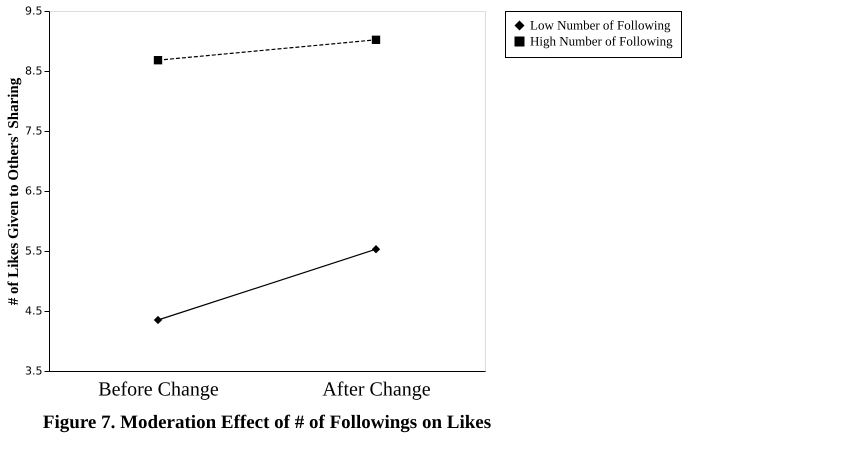 This screenshot has width=847, height=461. Describe the element at coordinates (33, 251) in the screenshot. I see `y-tick-label: 5.5` at that location.